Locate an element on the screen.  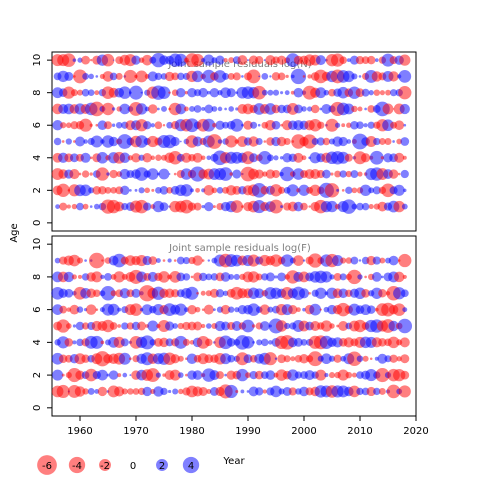
panel-bottom-y-axis: 0 2 4 6 8 10 is located at coordinates (42, 324).